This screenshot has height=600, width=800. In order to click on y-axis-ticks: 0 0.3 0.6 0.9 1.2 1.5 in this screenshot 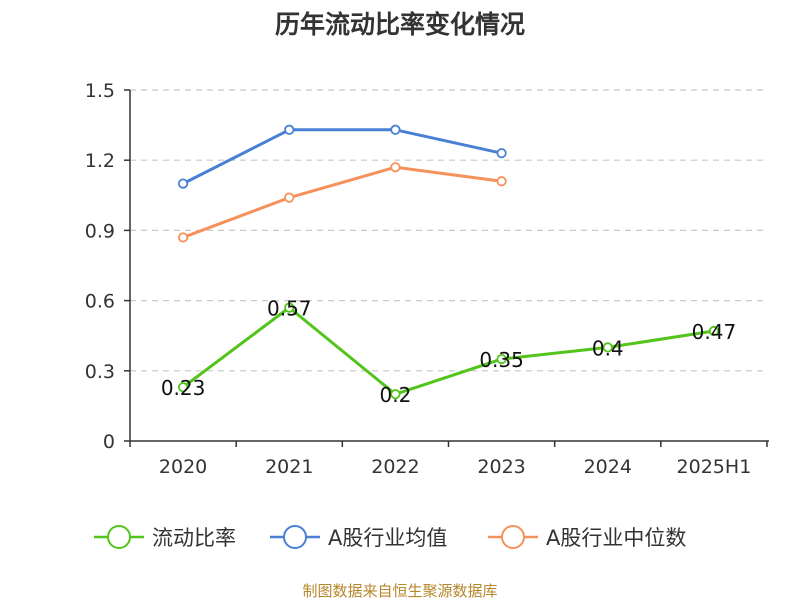, I will do `click(107, 266)`.